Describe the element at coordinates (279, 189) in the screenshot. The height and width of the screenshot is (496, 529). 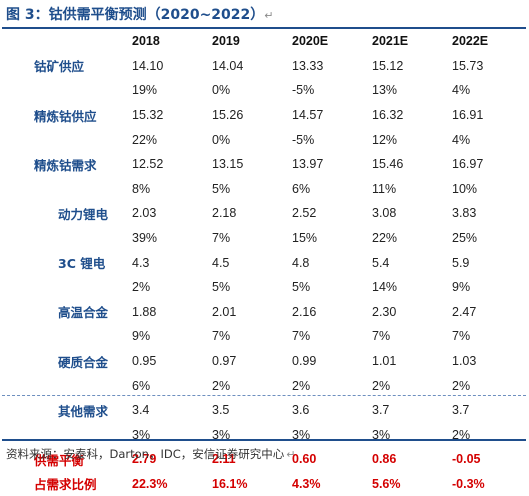
I see `table-row: 8% 5% 6% 11% 10%` at that location.